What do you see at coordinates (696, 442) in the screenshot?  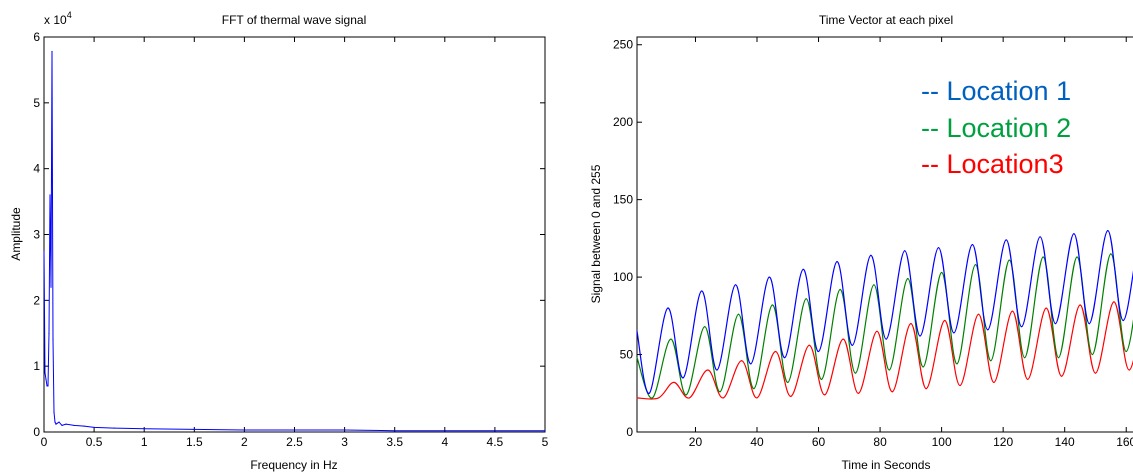 I see `time-x-tick-label: 20` at bounding box center [696, 442].